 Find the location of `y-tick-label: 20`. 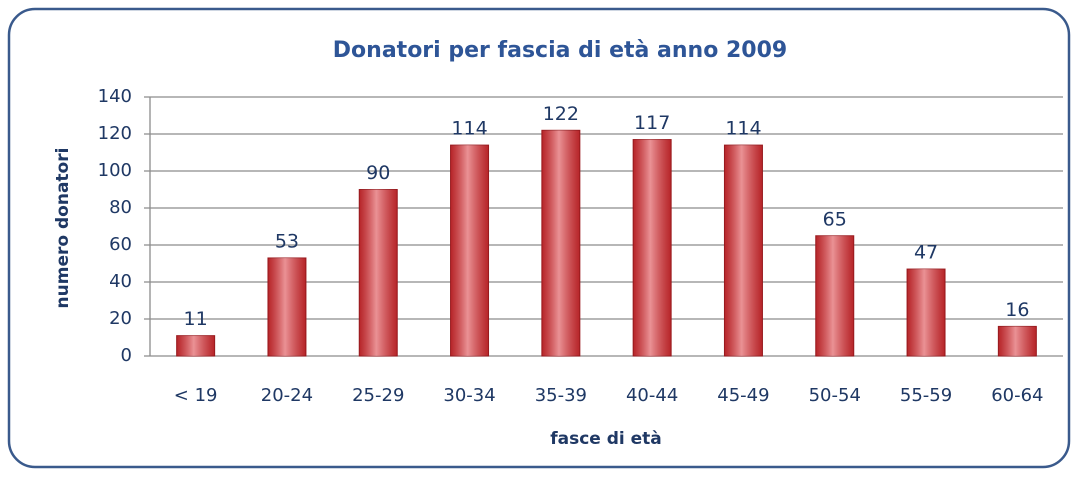

y-tick-label: 20 is located at coordinates (120, 318).